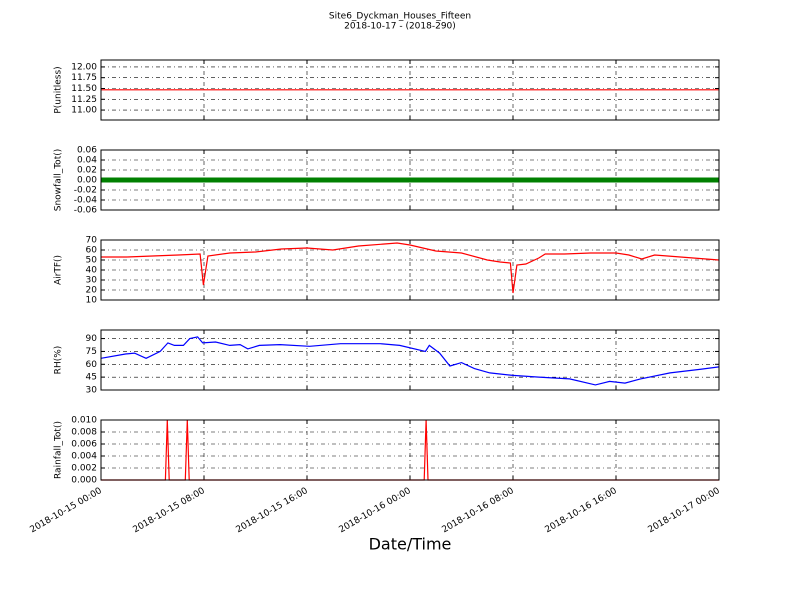 The height and width of the screenshot is (600, 800). Describe the element at coordinates (400, 17) in the screenshot. I see `figure-title: Site6_Dyckman_Houses_Fifteen` at that location.